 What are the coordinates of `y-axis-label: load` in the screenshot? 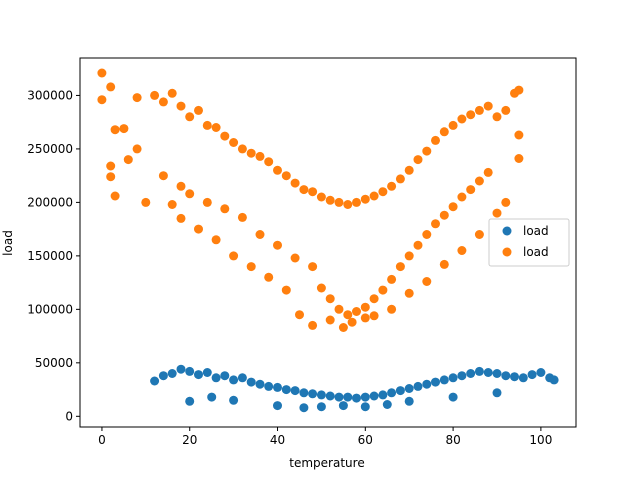 It's located at (8, 243).